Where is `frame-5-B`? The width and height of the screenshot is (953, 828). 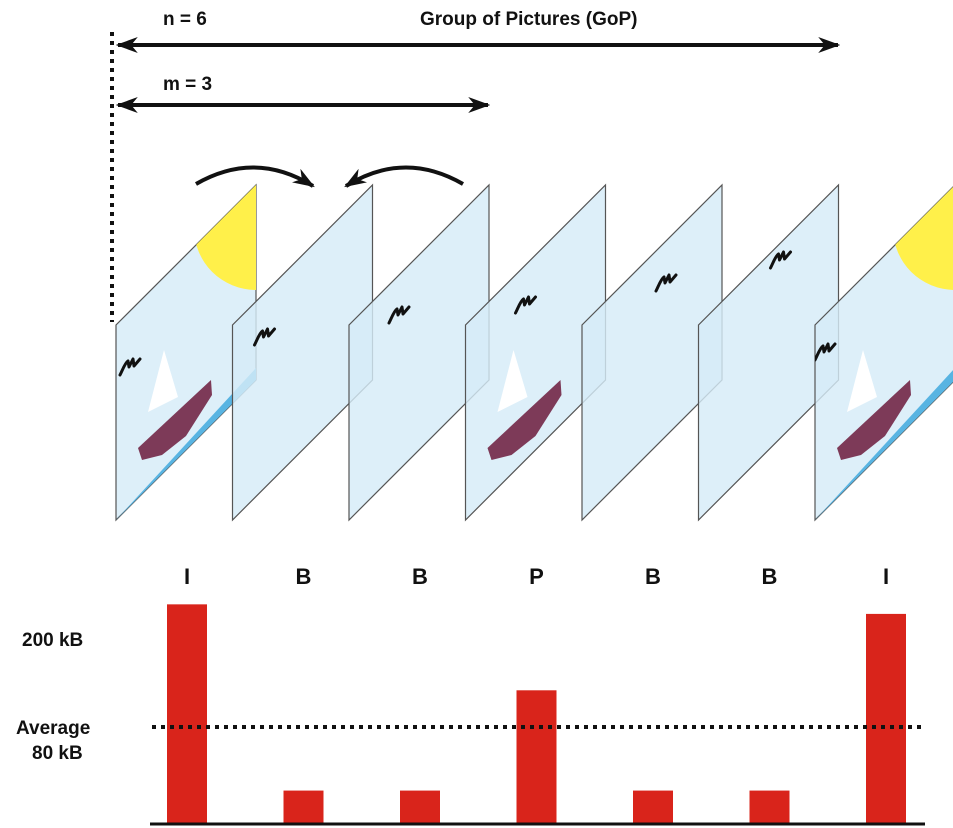 frame-5-B is located at coordinates (652, 352).